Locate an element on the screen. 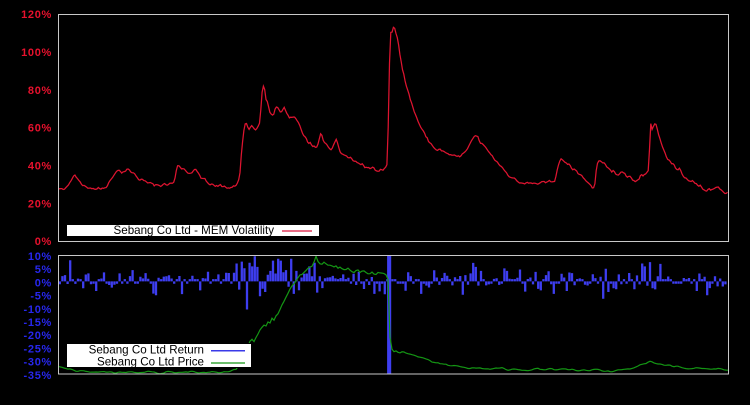  svg-text: 5% is located at coordinates (43, 270).